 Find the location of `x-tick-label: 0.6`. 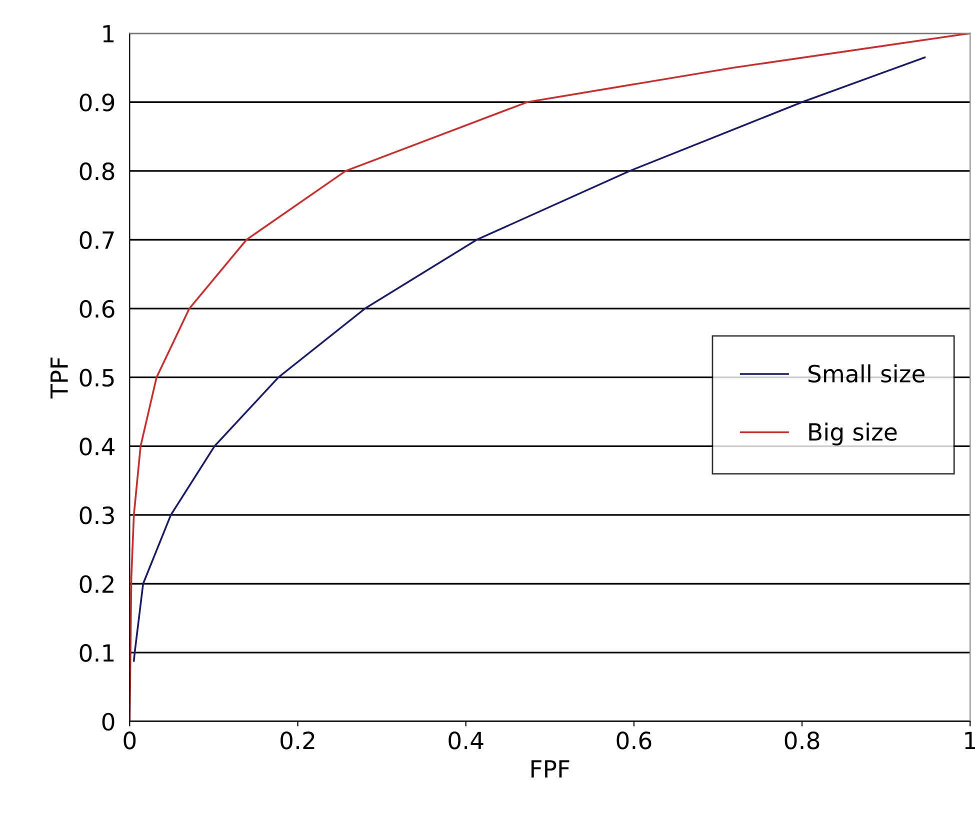

x-tick-label: 0.6 is located at coordinates (634, 741).